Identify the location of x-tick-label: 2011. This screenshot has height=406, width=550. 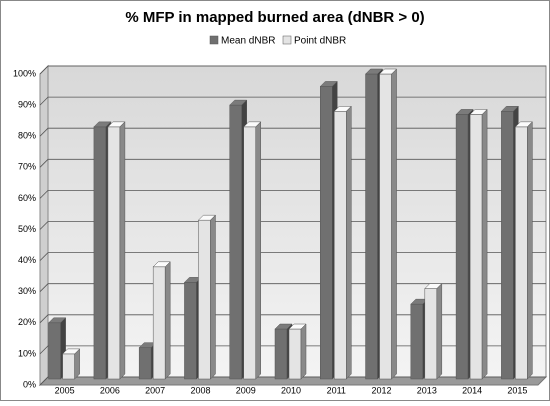
(336, 390).